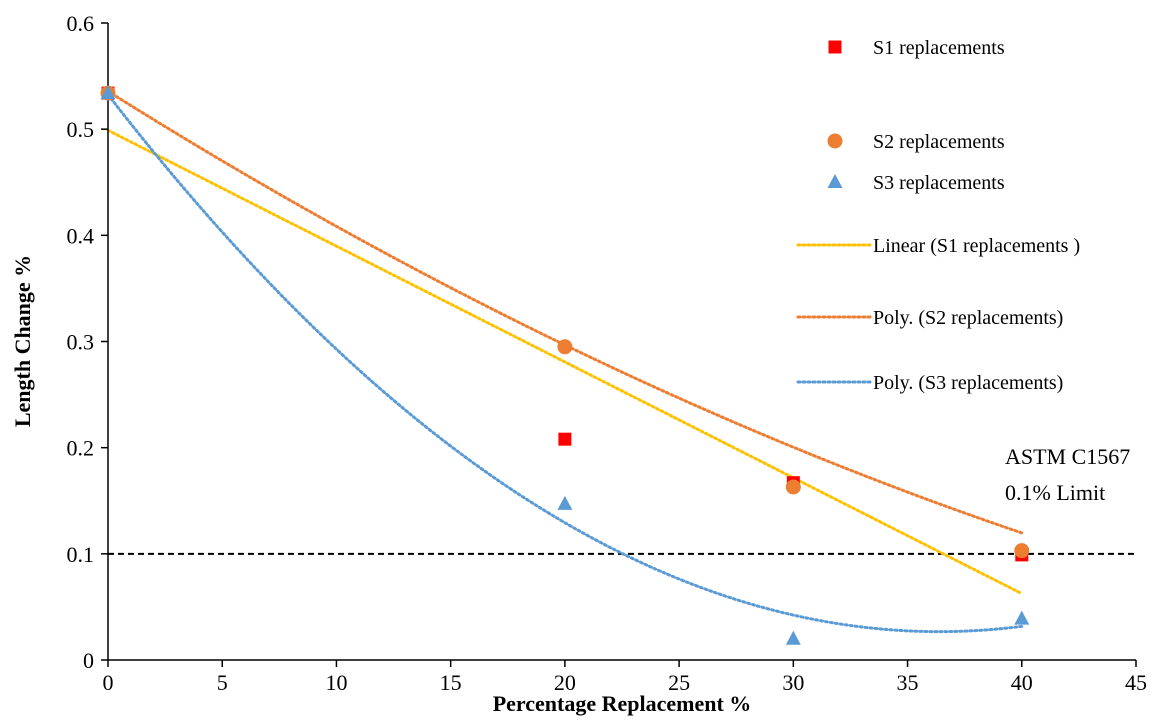  Describe the element at coordinates (81, 342) in the screenshot. I see `y-tick-label: 0.3` at that location.